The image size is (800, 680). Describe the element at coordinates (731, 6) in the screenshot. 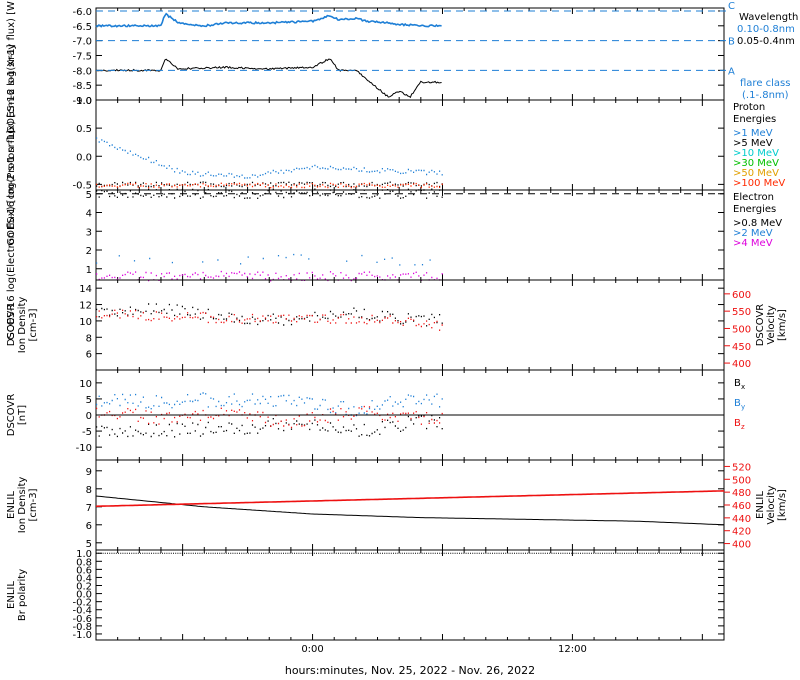

I see `flare-class-label: C` at that location.